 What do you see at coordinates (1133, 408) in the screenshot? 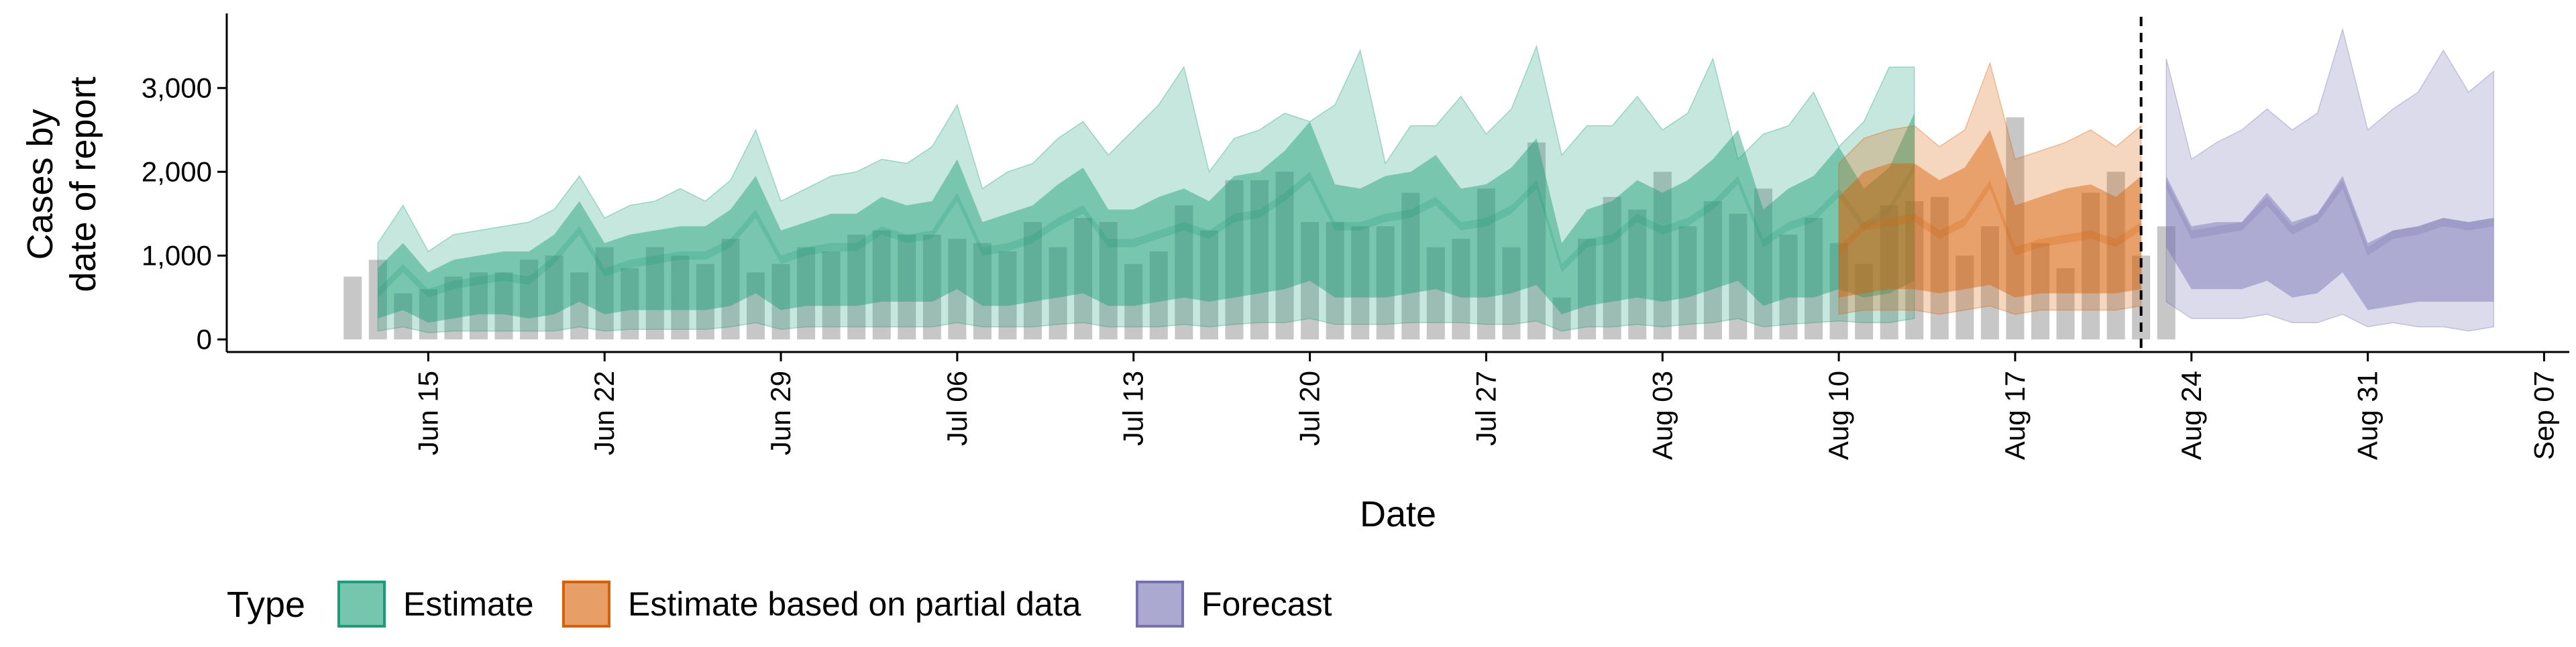
I see `x-tick-label: Jul 13` at bounding box center [1133, 408].